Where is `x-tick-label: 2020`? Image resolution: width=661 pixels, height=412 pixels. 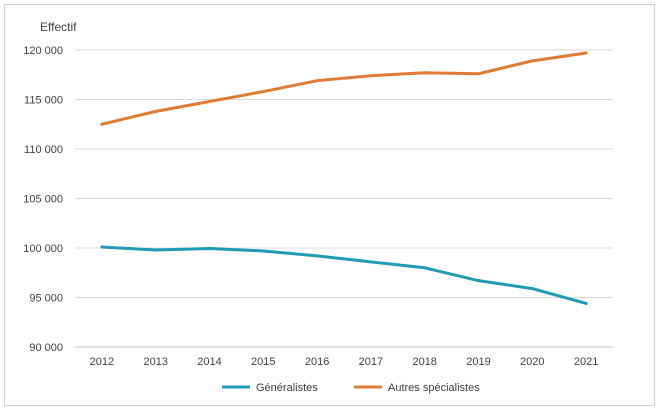
x-tick-label: 2020 is located at coordinates (532, 362).